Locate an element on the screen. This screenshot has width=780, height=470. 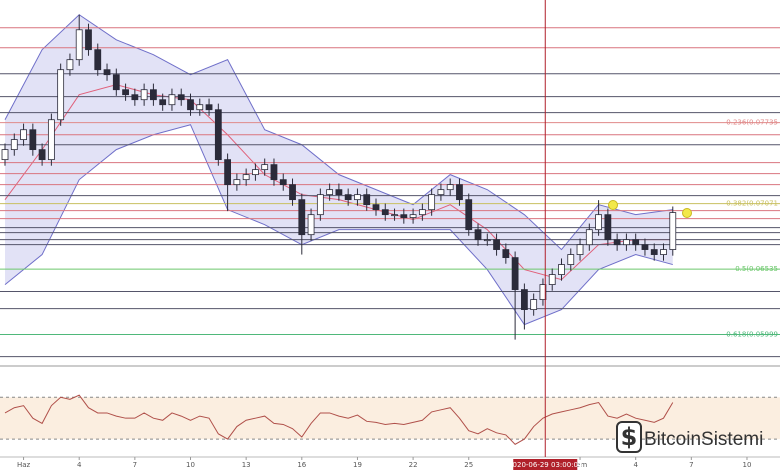
x-tick-label: 16 is located at coordinates (301, 465).